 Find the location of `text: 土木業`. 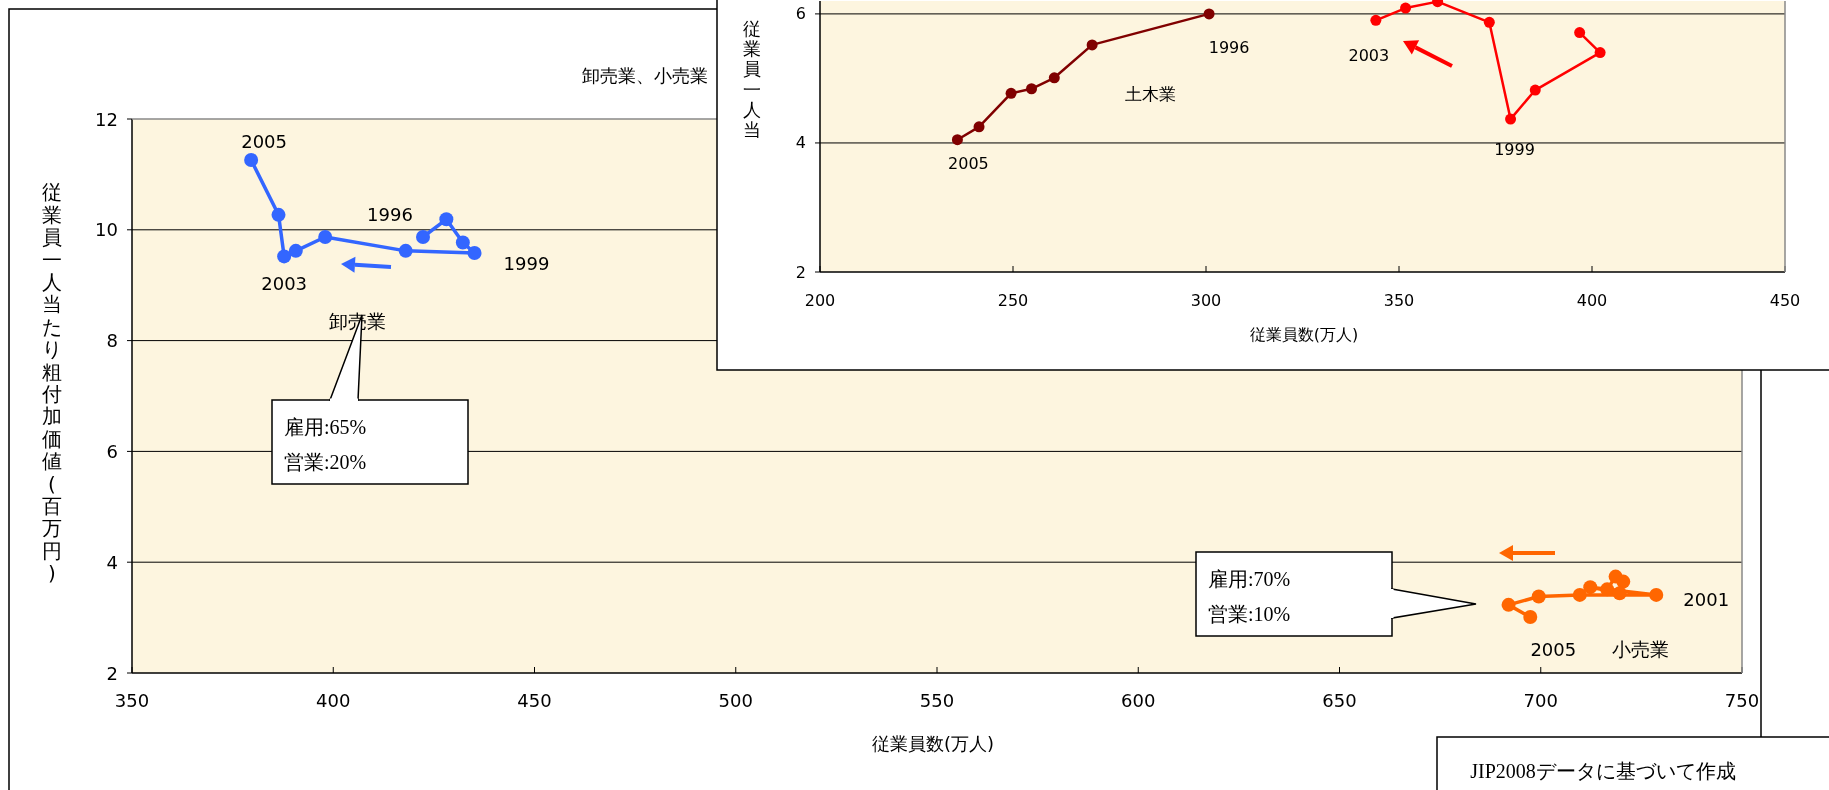

text: 土木業 is located at coordinates (1150, 93).